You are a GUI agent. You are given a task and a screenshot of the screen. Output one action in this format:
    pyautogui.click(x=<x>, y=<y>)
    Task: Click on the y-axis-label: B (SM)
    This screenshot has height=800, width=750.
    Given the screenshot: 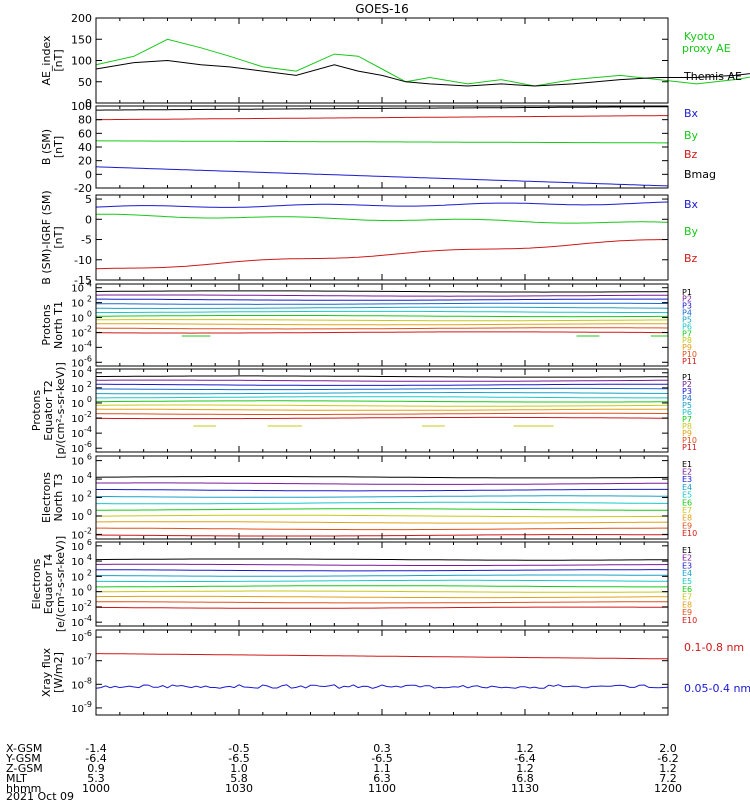 What is the action you would take?
    pyautogui.click(x=46, y=147)
    